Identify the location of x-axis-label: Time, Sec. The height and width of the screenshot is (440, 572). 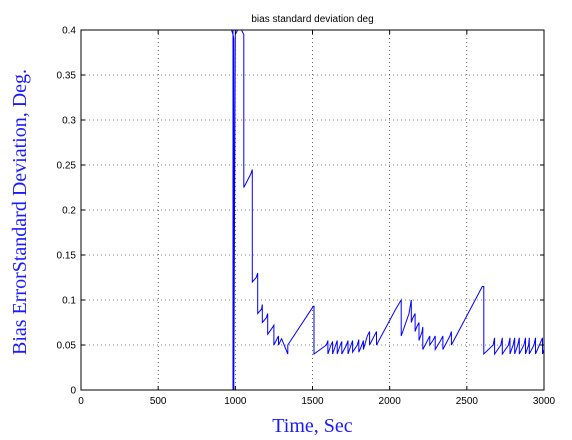
(312, 426).